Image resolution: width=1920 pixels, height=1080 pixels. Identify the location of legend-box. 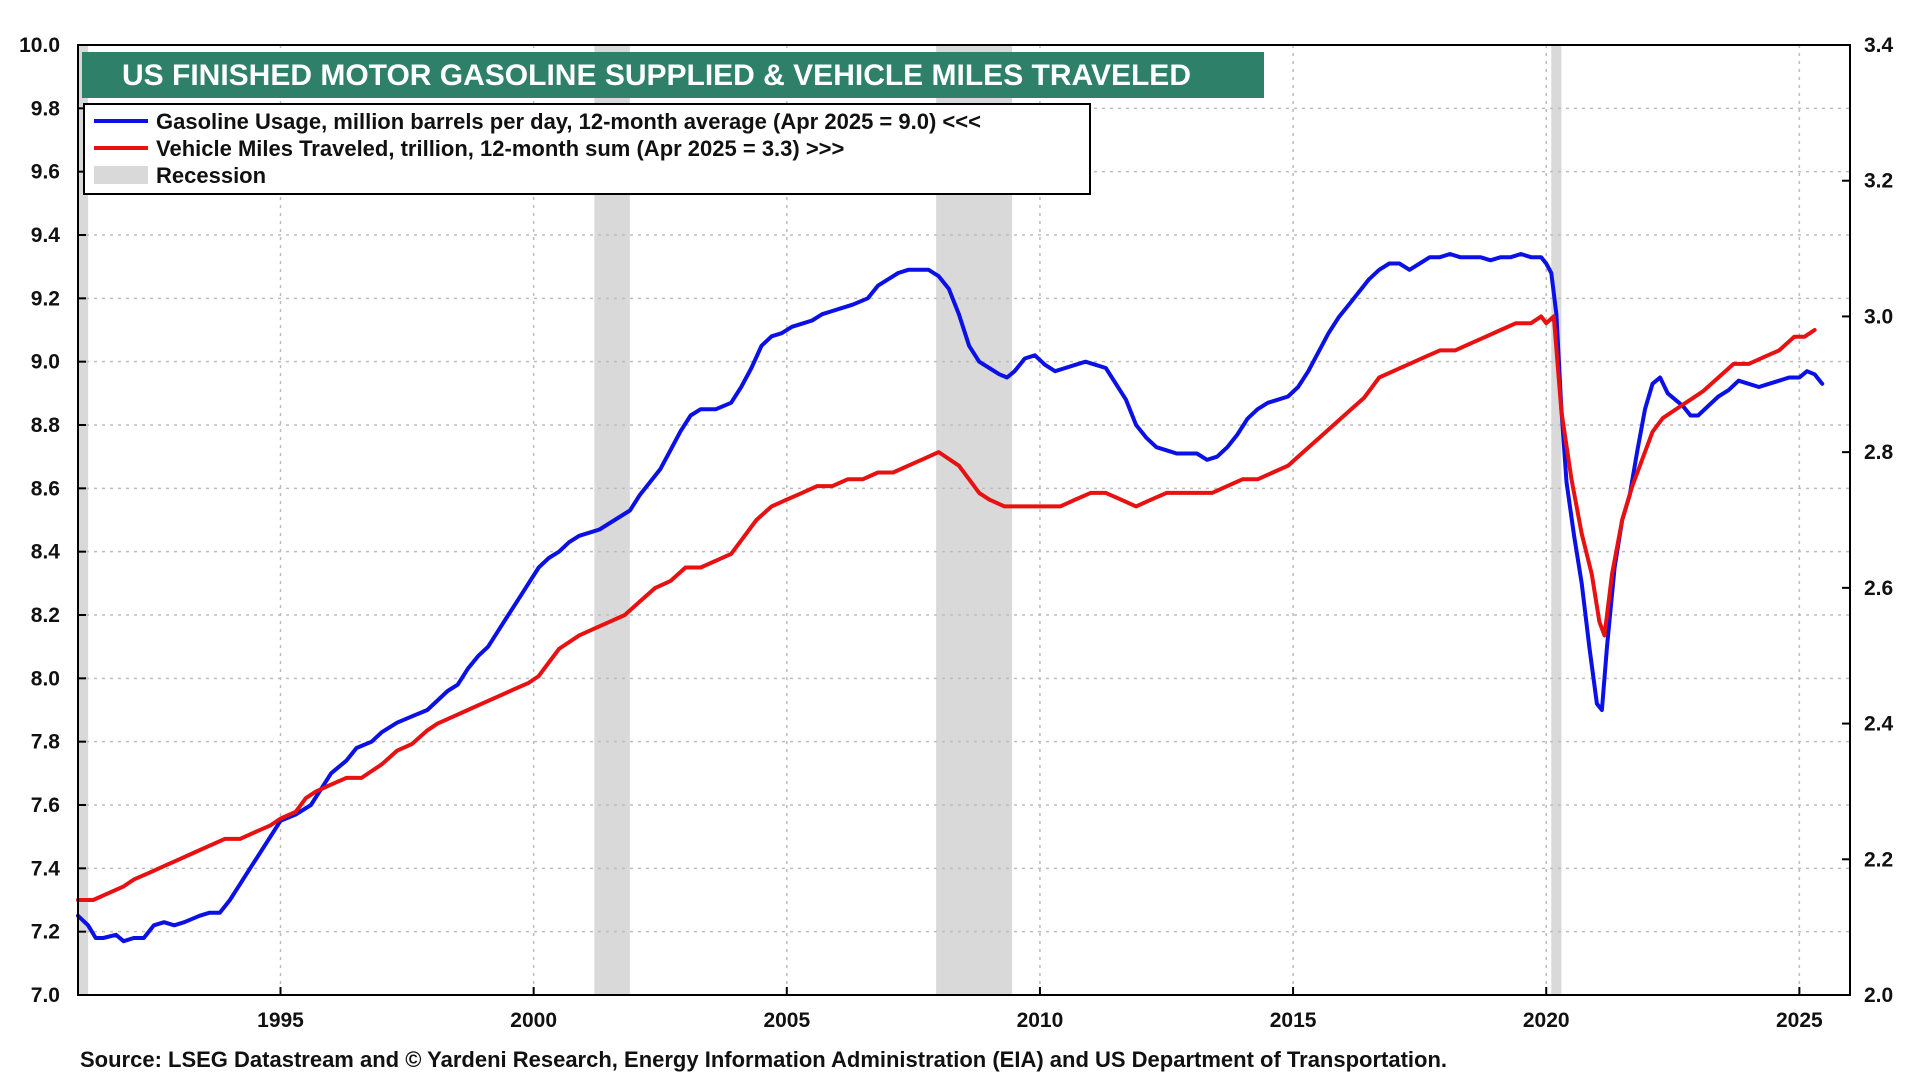
(587, 149).